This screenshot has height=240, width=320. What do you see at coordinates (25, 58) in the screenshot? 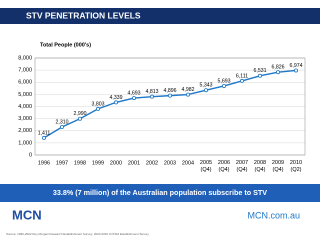
I see `y-tick-label: 8,000` at bounding box center [25, 58].